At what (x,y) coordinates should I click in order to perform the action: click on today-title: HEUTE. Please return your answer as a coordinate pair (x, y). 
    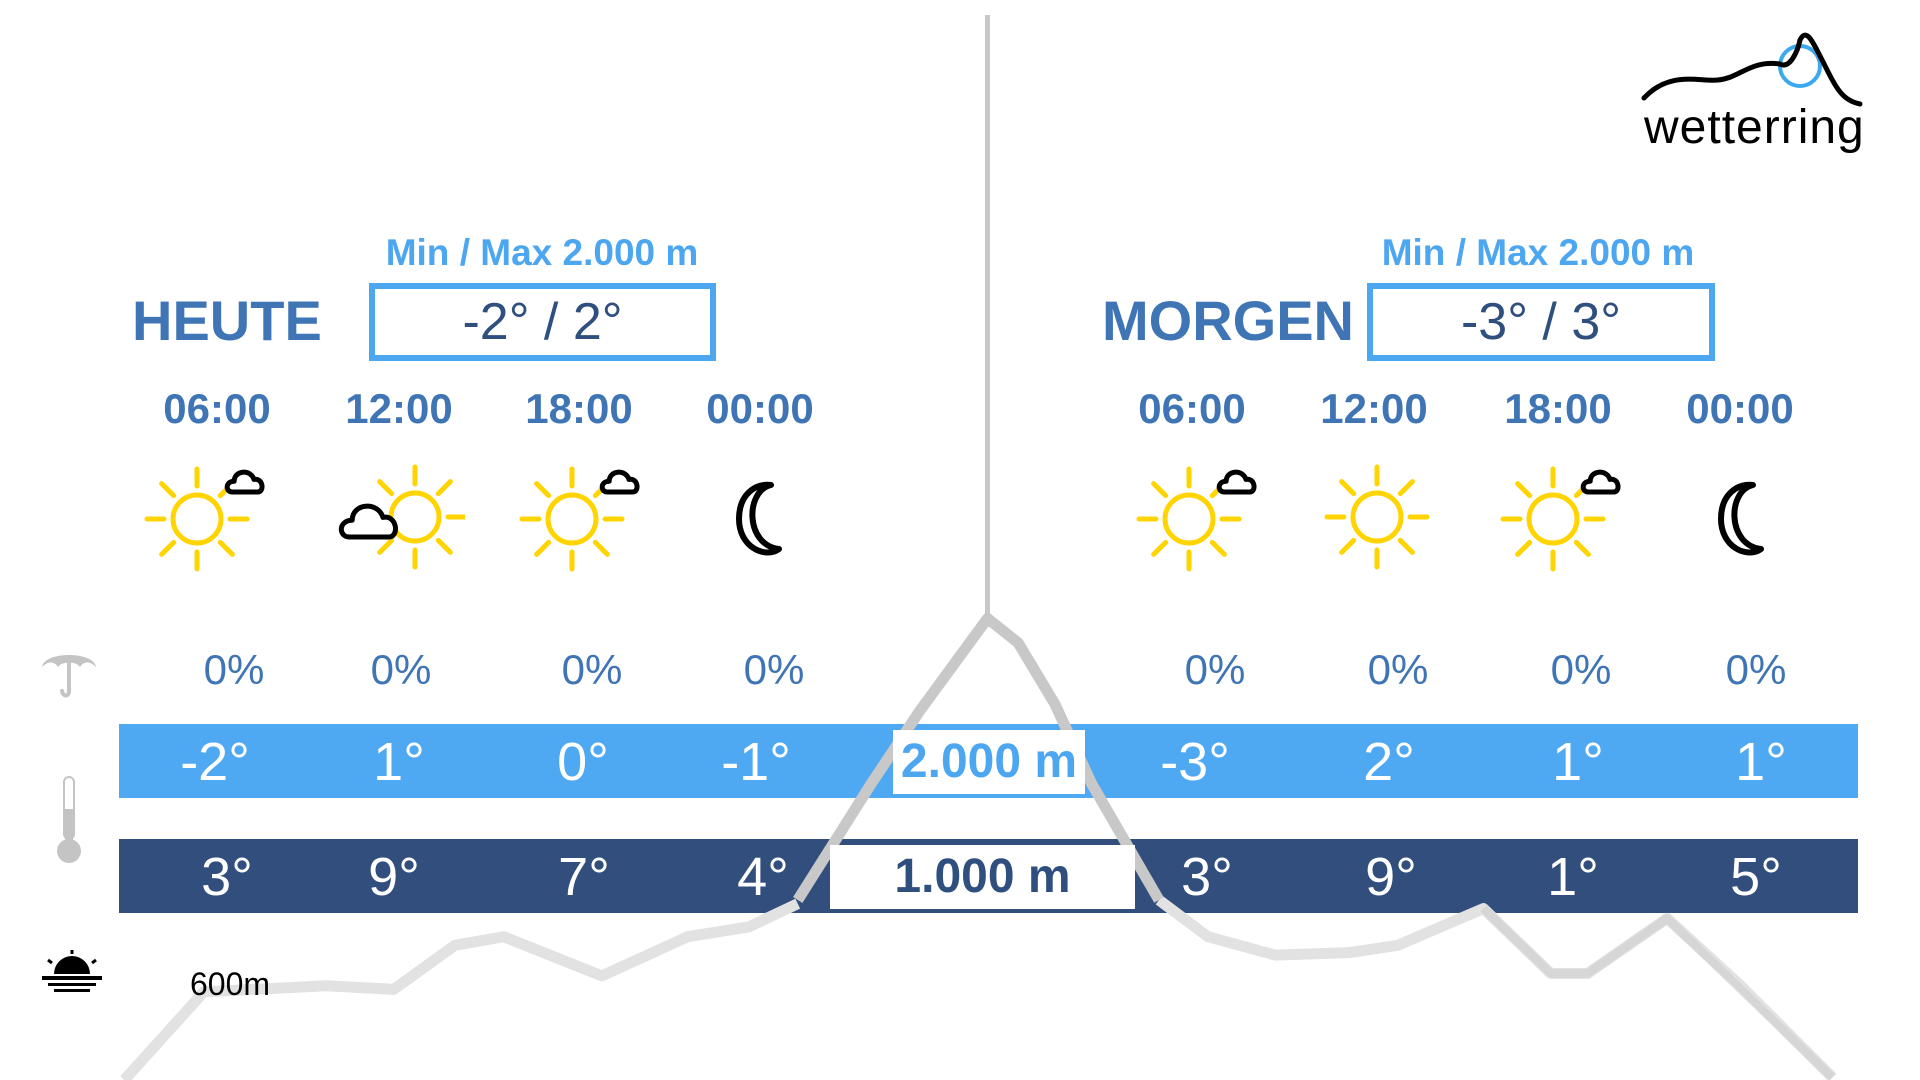
    Looking at the image, I should click on (227, 320).